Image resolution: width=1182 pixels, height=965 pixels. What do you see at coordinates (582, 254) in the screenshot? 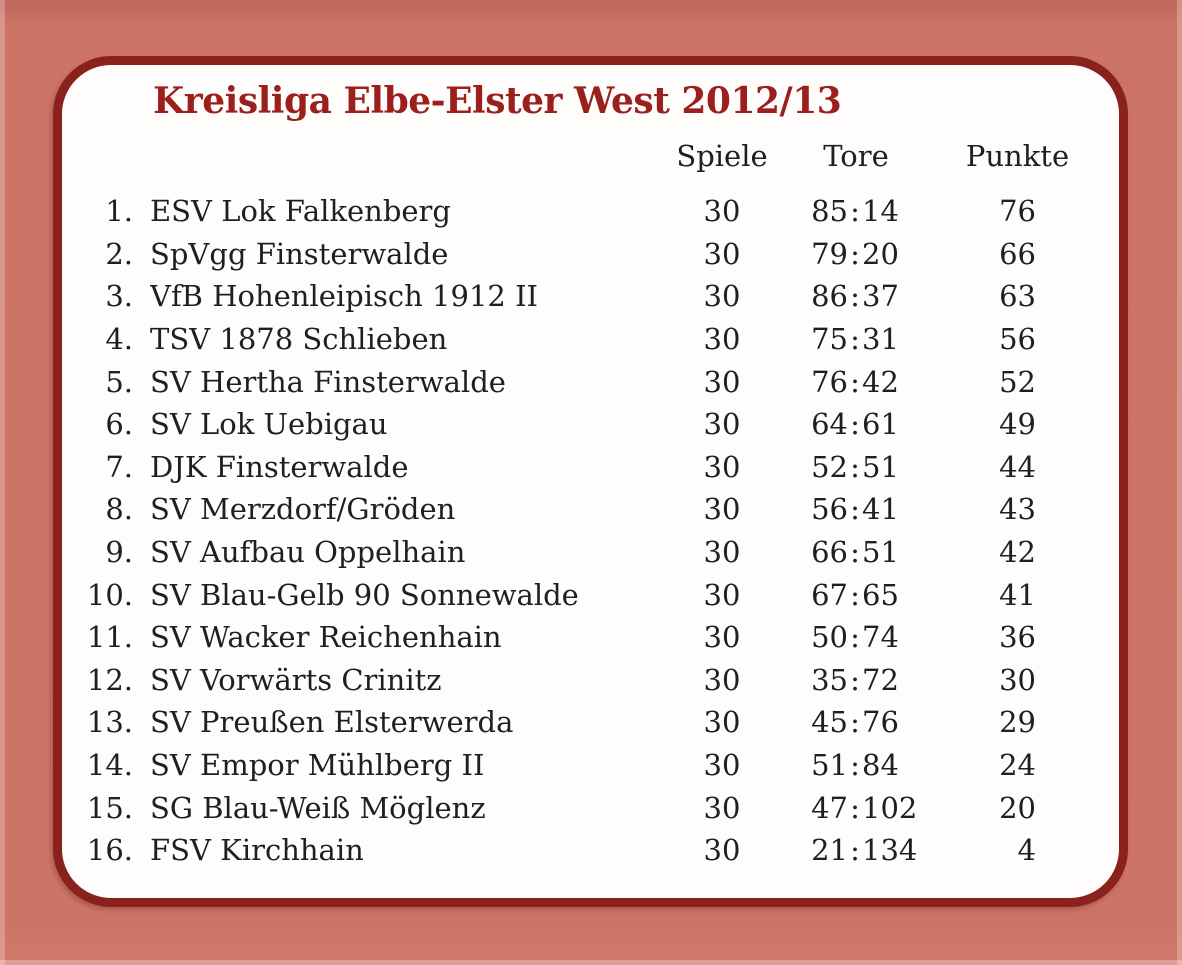
I see `table-row: 2. SpVgg Finsterwalde 30 79 : 20 66` at bounding box center [582, 254].